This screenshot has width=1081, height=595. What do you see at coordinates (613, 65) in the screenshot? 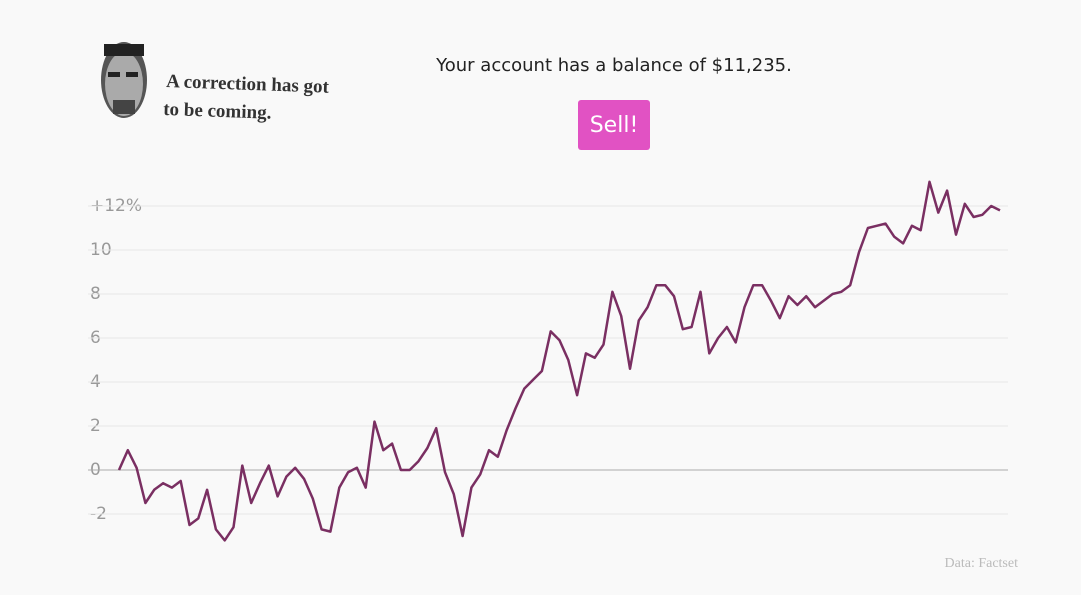
I see `balance: Your account has a balance of $11,235.` at bounding box center [613, 65].